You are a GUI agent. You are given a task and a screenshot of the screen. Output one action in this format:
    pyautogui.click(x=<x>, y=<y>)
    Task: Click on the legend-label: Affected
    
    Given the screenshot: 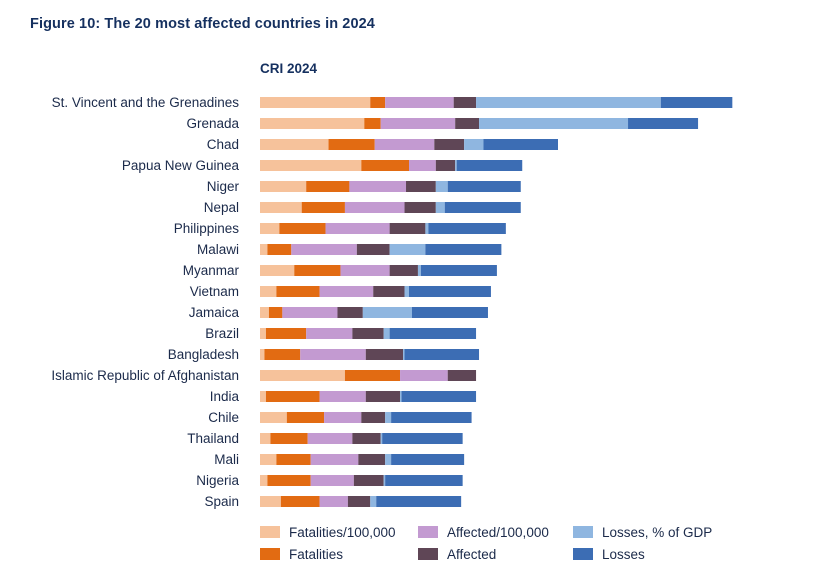 What is the action you would take?
    pyautogui.click(x=472, y=554)
    